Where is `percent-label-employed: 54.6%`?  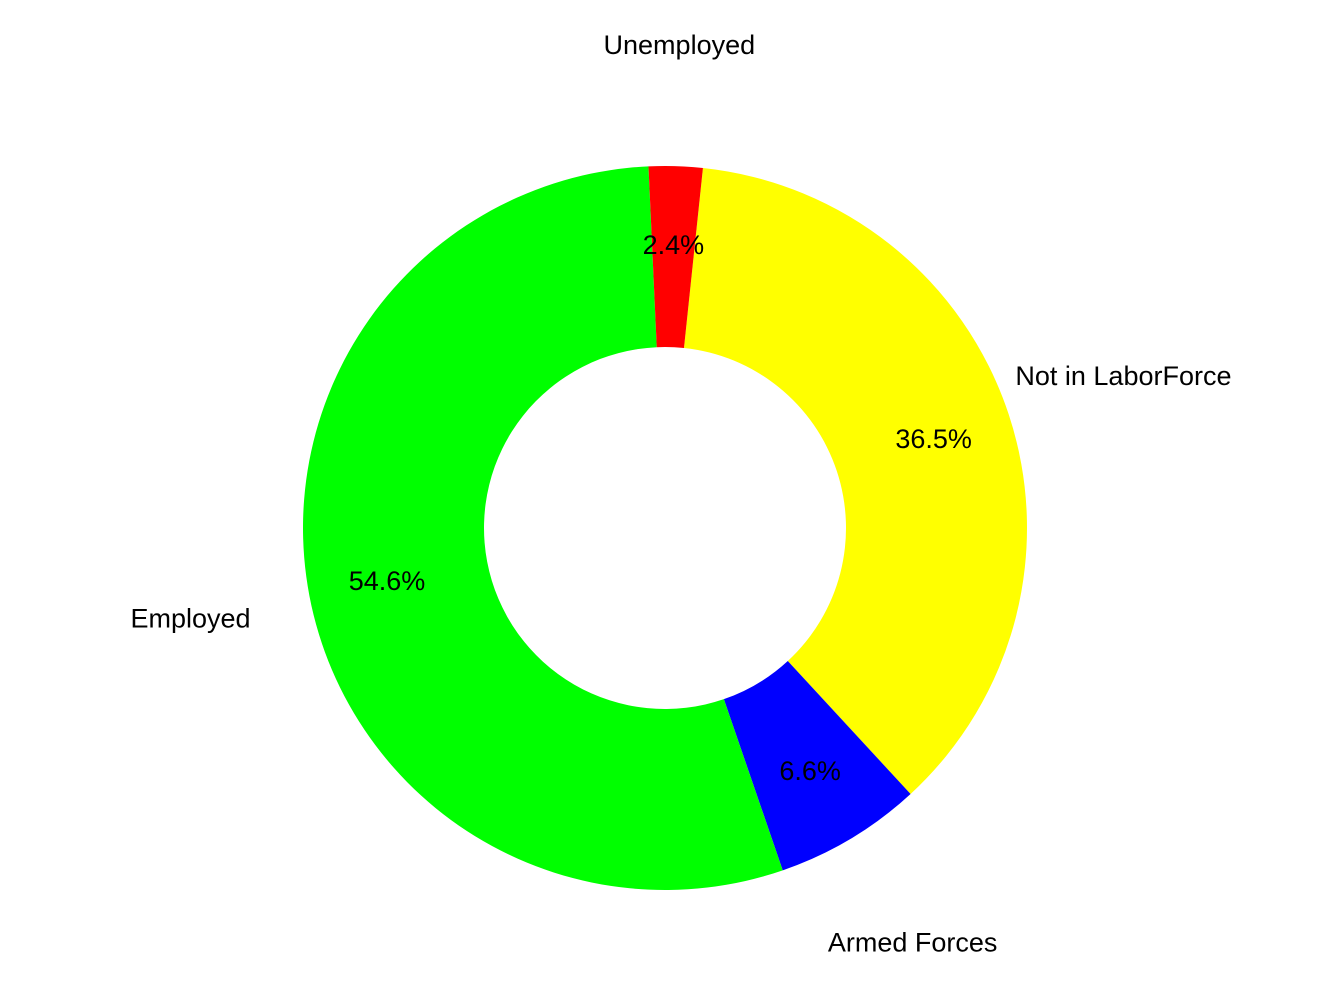 percent-label-employed: 54.6% is located at coordinates (387, 581).